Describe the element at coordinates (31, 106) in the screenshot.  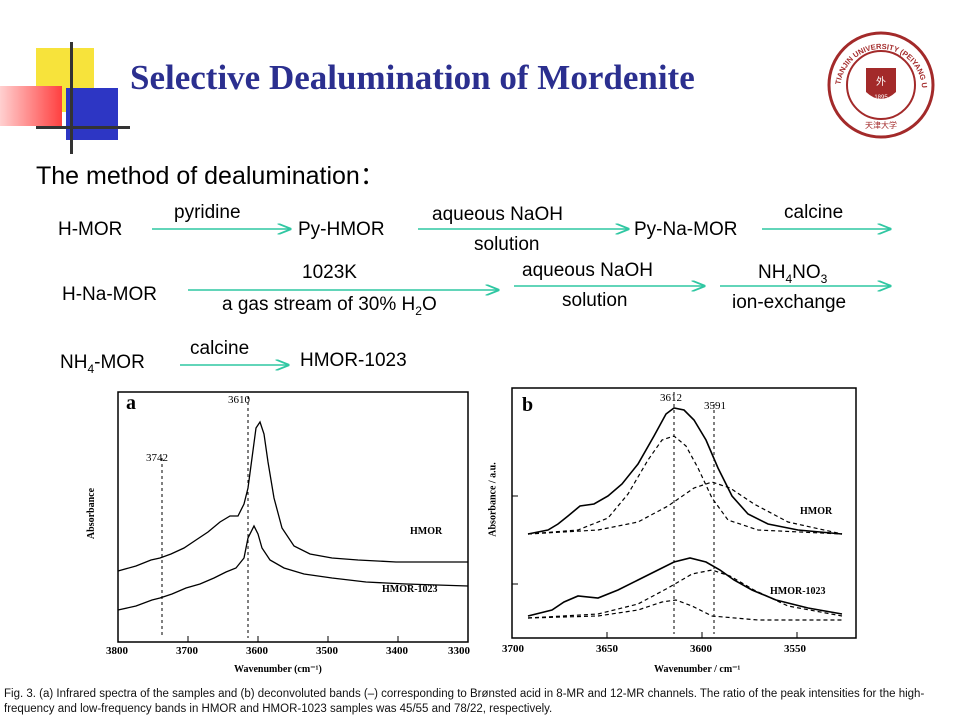
I see `red-block` at that location.